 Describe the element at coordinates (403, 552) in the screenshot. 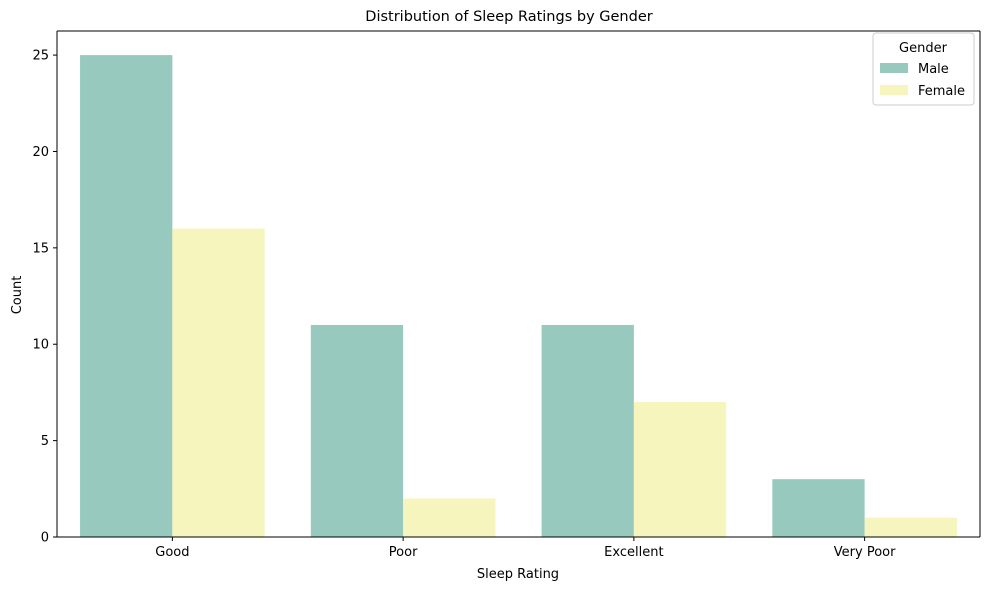

I see `x-tick-label: Poor` at that location.